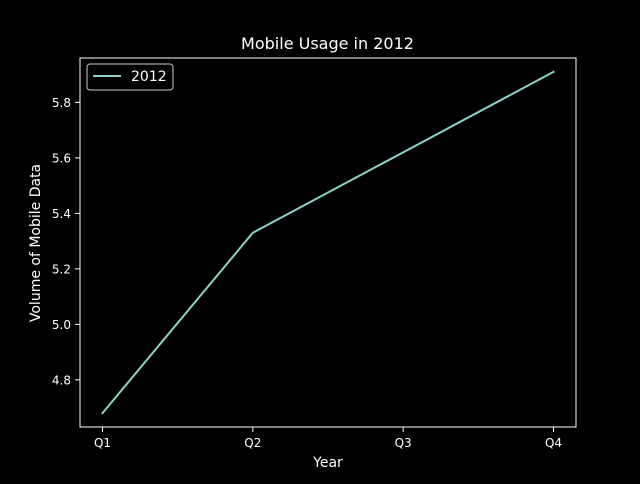 The image size is (640, 484). Describe the element at coordinates (327, 43) in the screenshot. I see `chart-title: Mobile Usage in 2012` at that location.